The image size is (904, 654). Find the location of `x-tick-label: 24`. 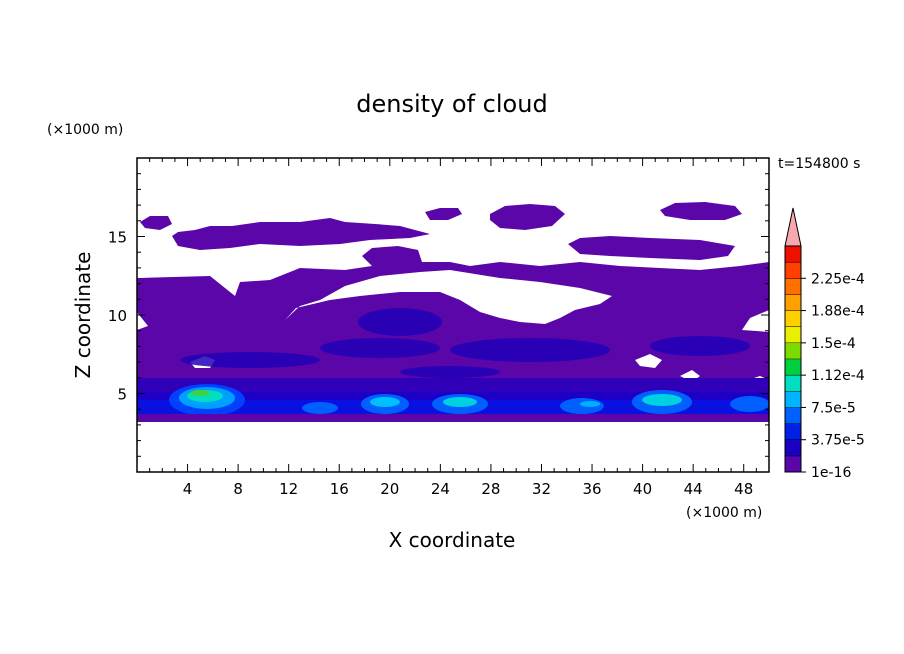

x-tick-label: 24 is located at coordinates (440, 489).